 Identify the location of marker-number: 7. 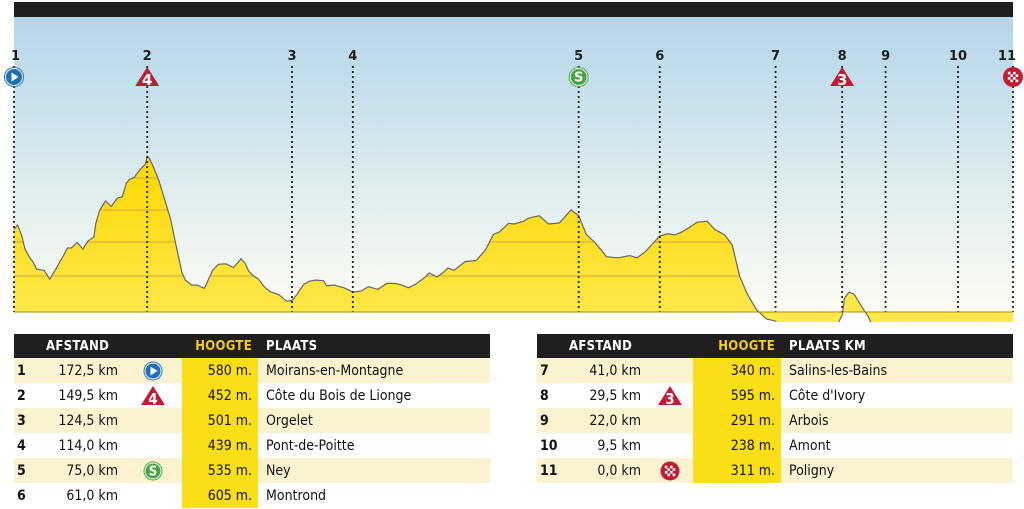
(775, 56).